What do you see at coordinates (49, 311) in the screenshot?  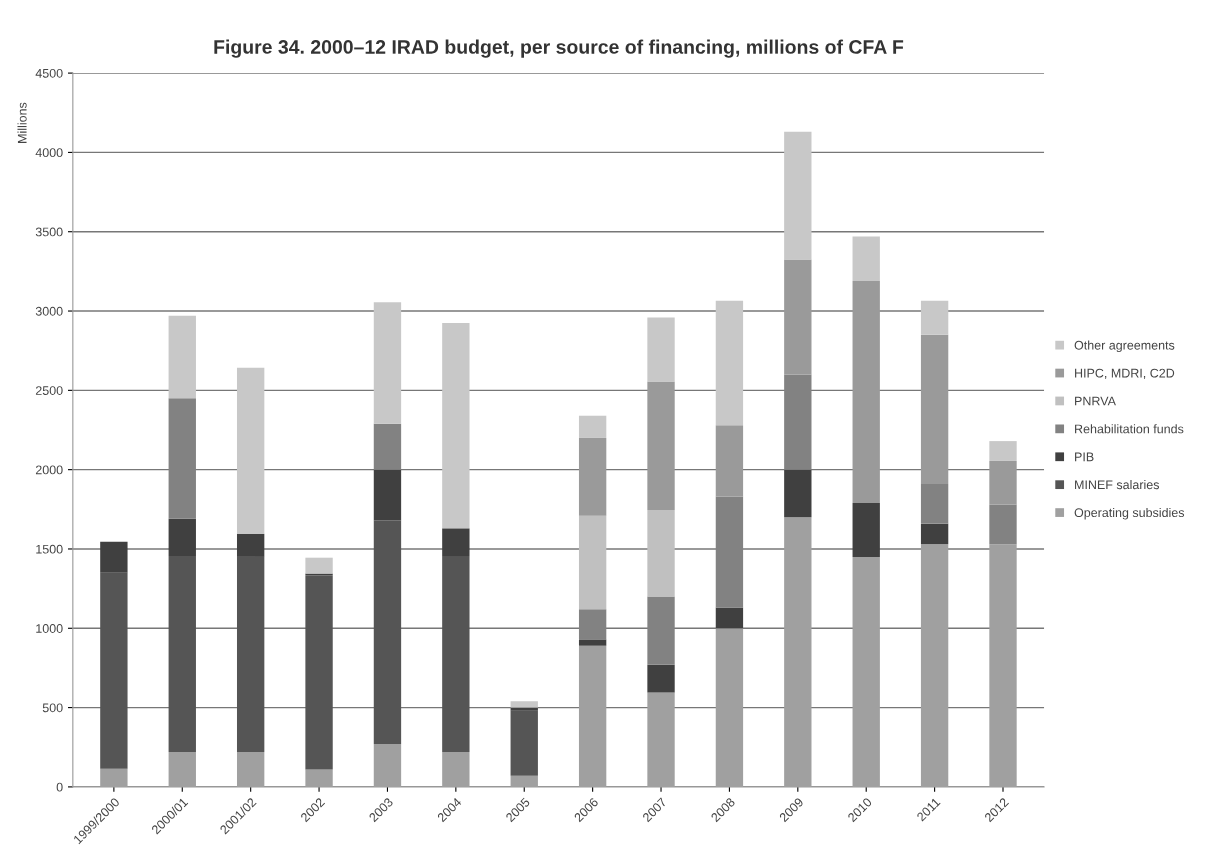 I see `y-tick-label: 3000` at bounding box center [49, 311].